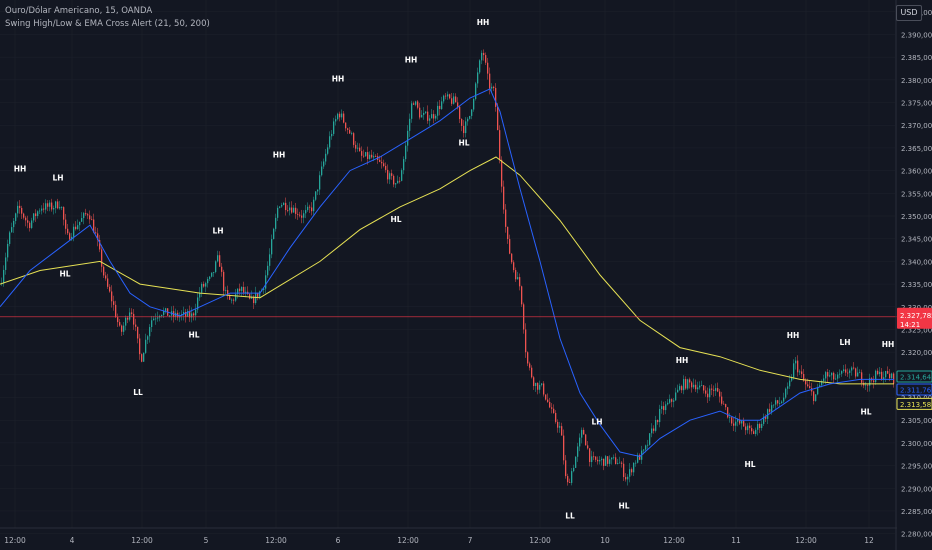 This screenshot has height=550, width=932. What do you see at coordinates (463, 142) in the screenshot?
I see `swing-label: HL` at bounding box center [463, 142].